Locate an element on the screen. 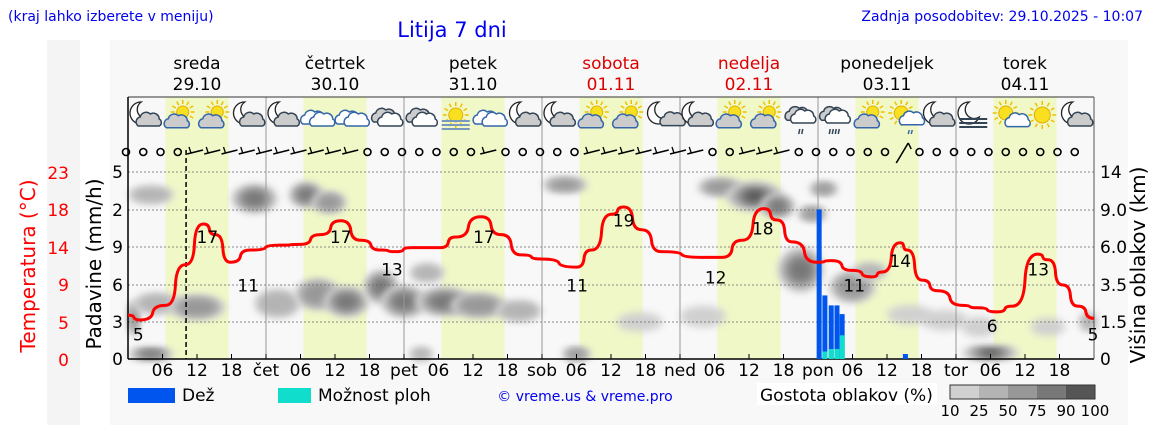 This screenshot has width=1152, height=443. density-tick: 50 is located at coordinates (1007, 411).